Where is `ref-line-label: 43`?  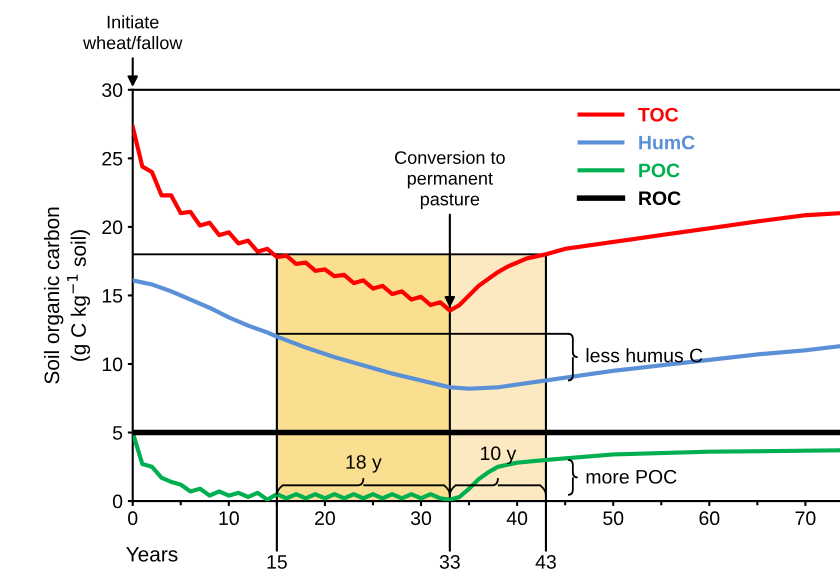 ref-line-label: 43 is located at coordinates (546, 562).